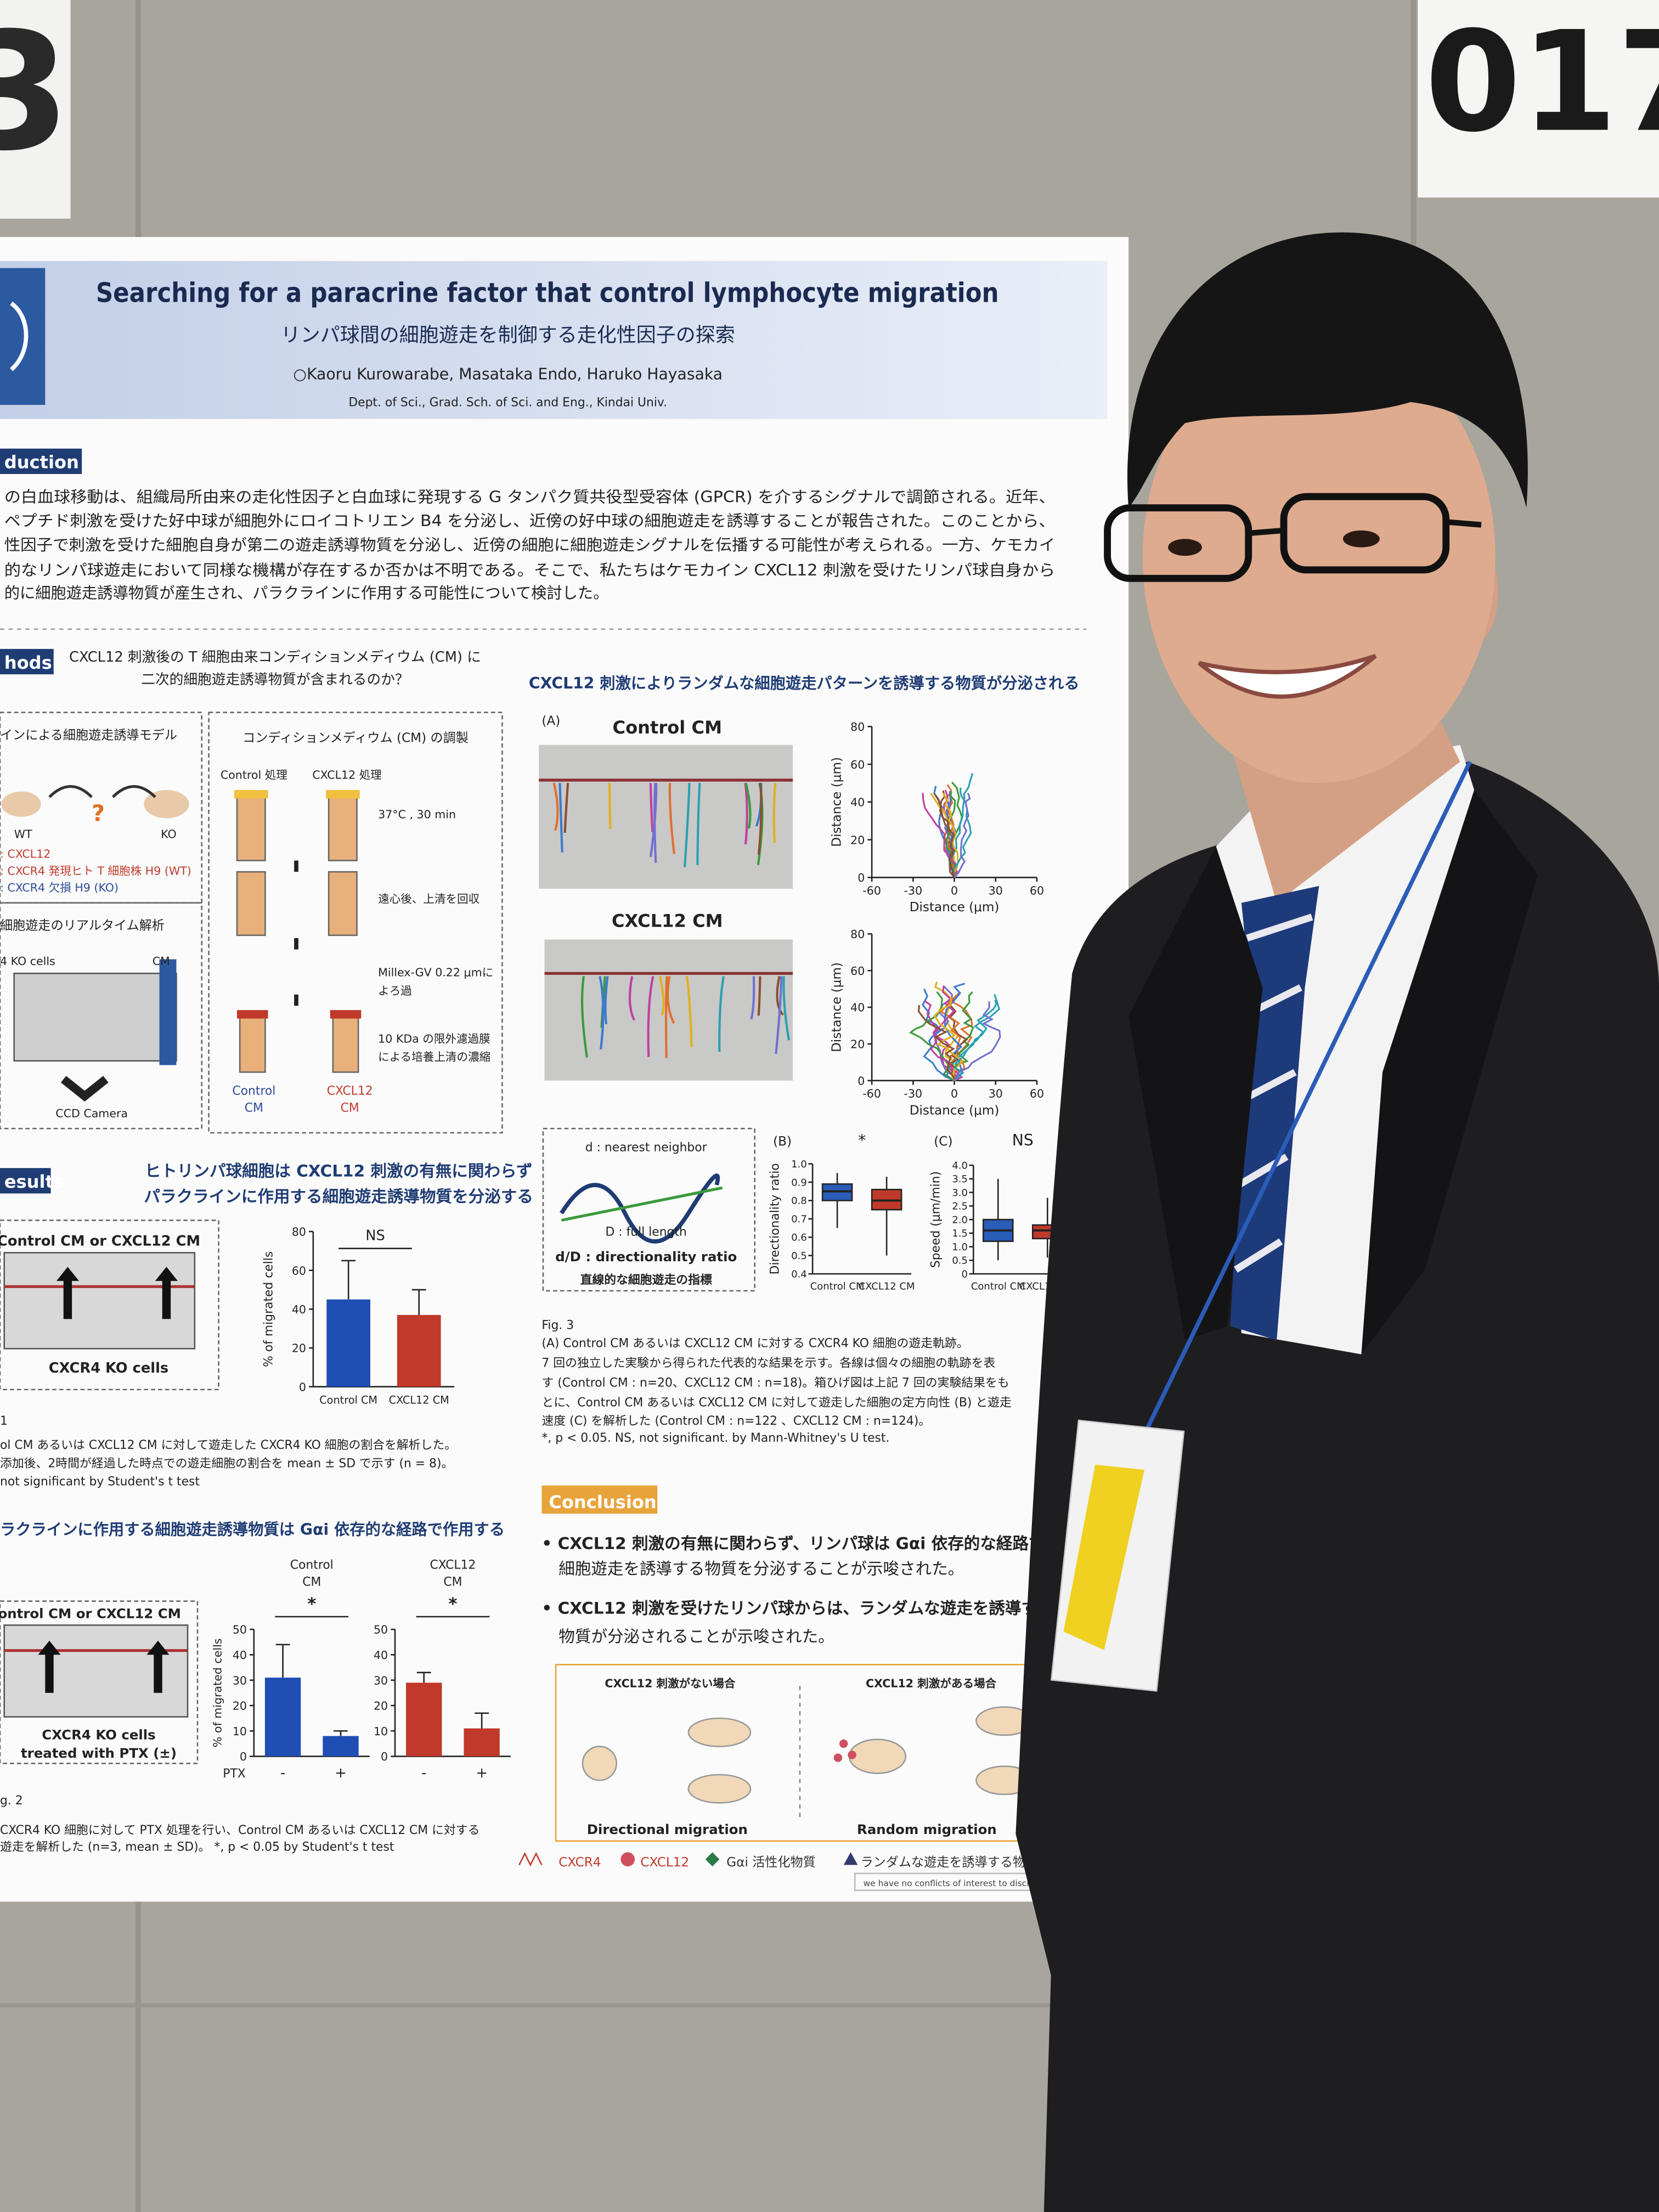 This screenshot has width=1659, height=2212. What do you see at coordinates (253, 1091) in the screenshot?
I see `poster-text: Control` at bounding box center [253, 1091].